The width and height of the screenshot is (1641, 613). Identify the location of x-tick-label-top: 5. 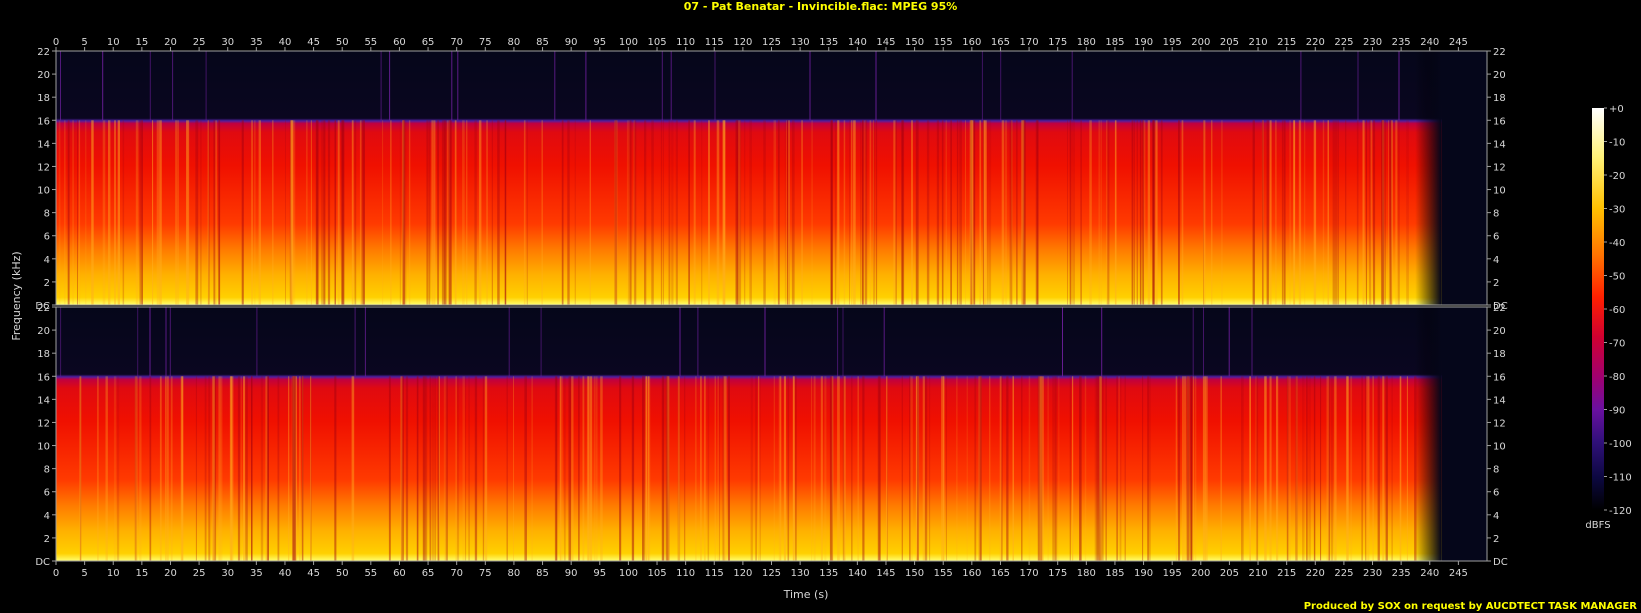
(84, 42).